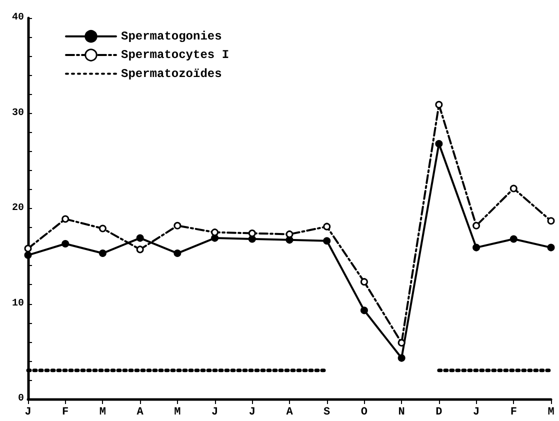 The width and height of the screenshot is (559, 421). I want to click on legend-label: Spermatozoïdes, so click(171, 73).